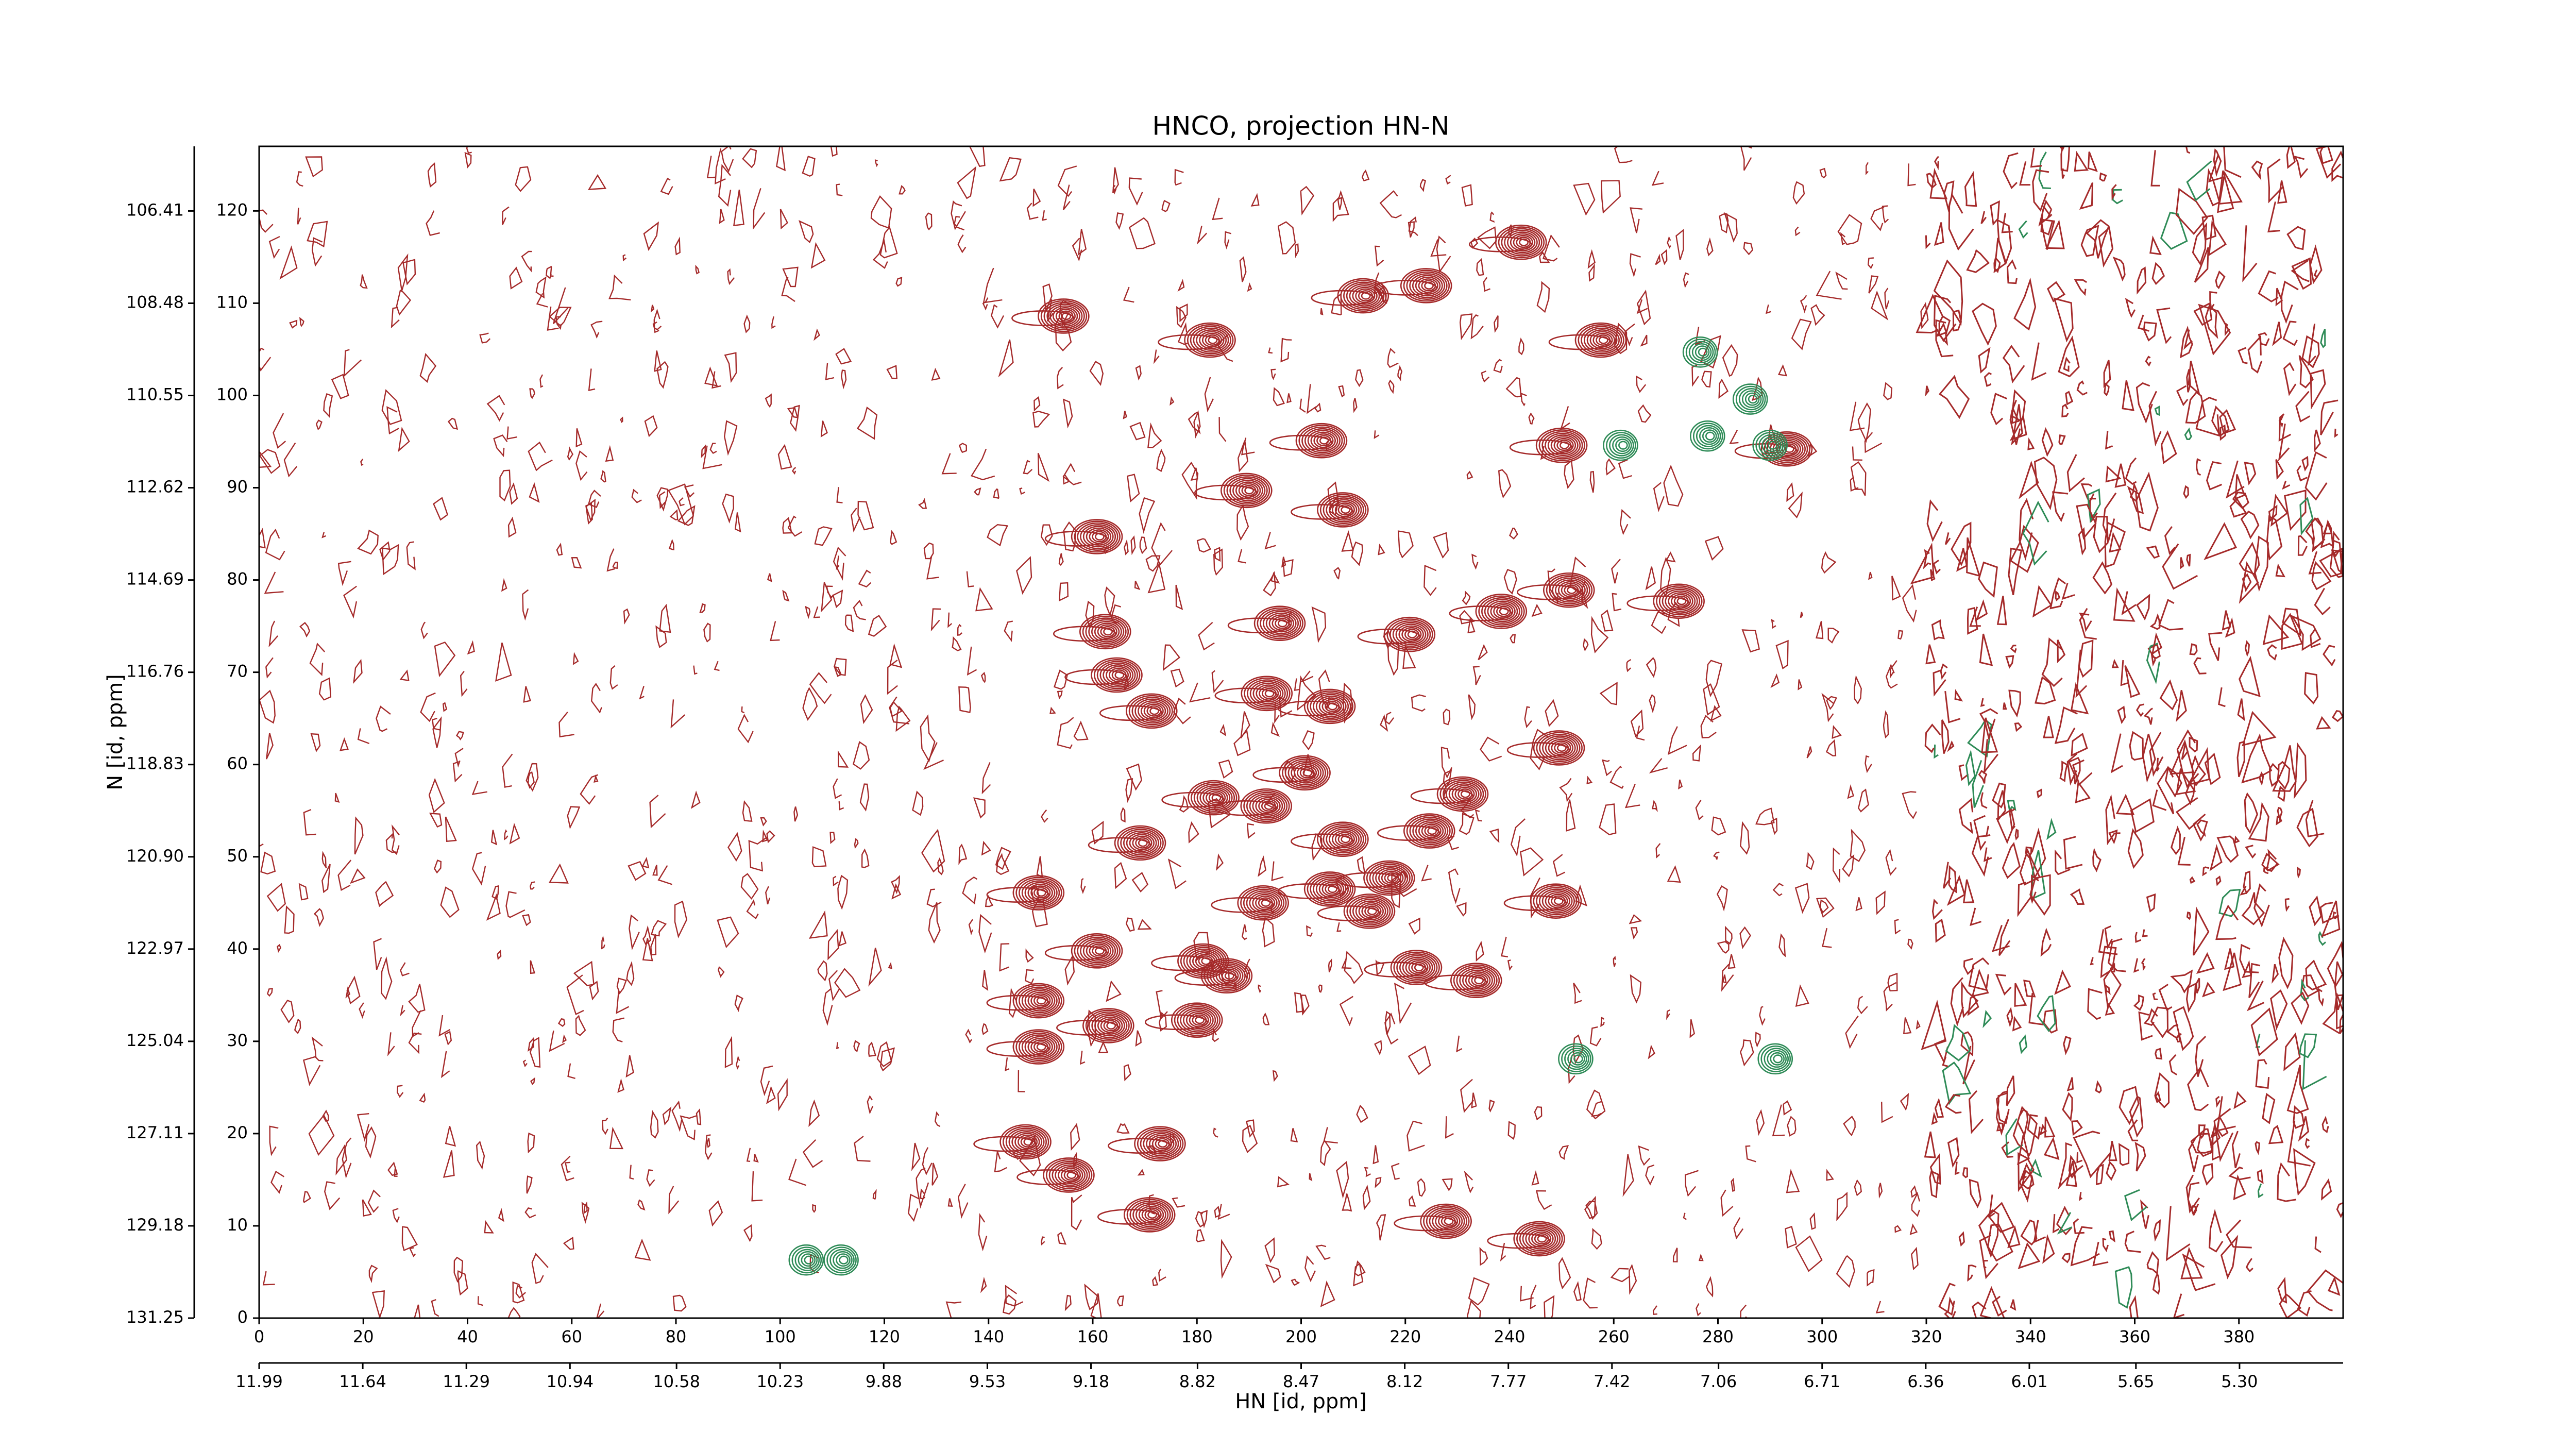  Describe the element at coordinates (115, 732) in the screenshot. I see `y-axis-label: N [id, ppm]` at that location.